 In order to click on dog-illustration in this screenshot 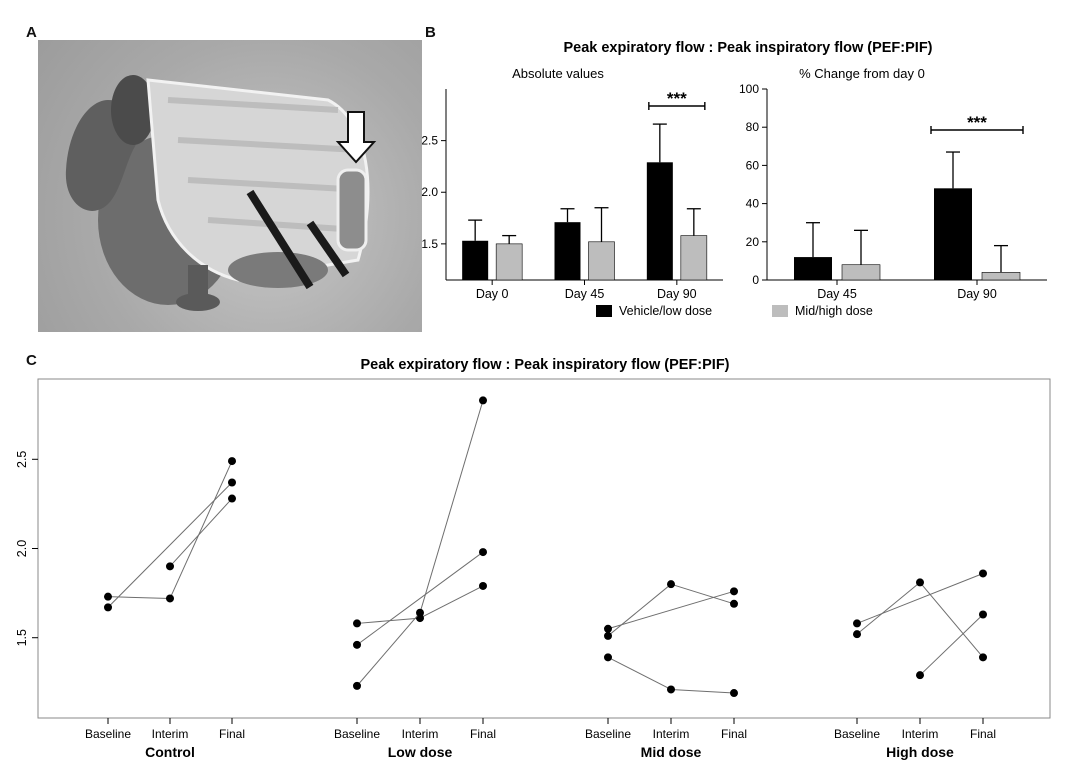, I will do `click(221, 193)`.